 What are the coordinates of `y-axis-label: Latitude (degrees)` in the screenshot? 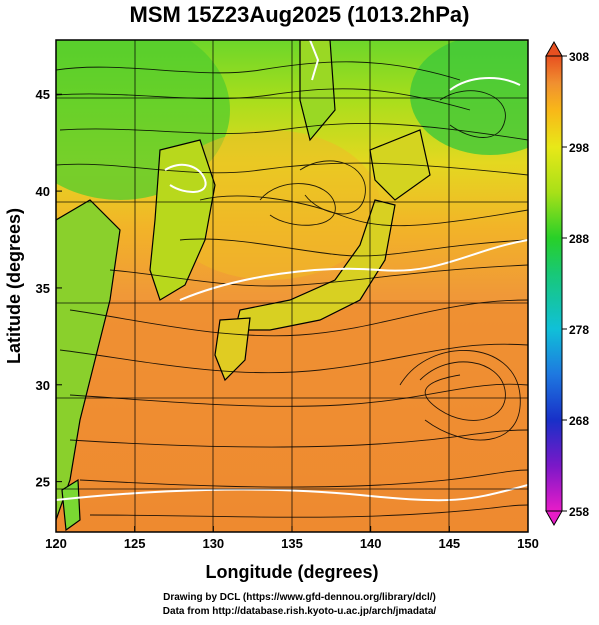 It's located at (14, 286).